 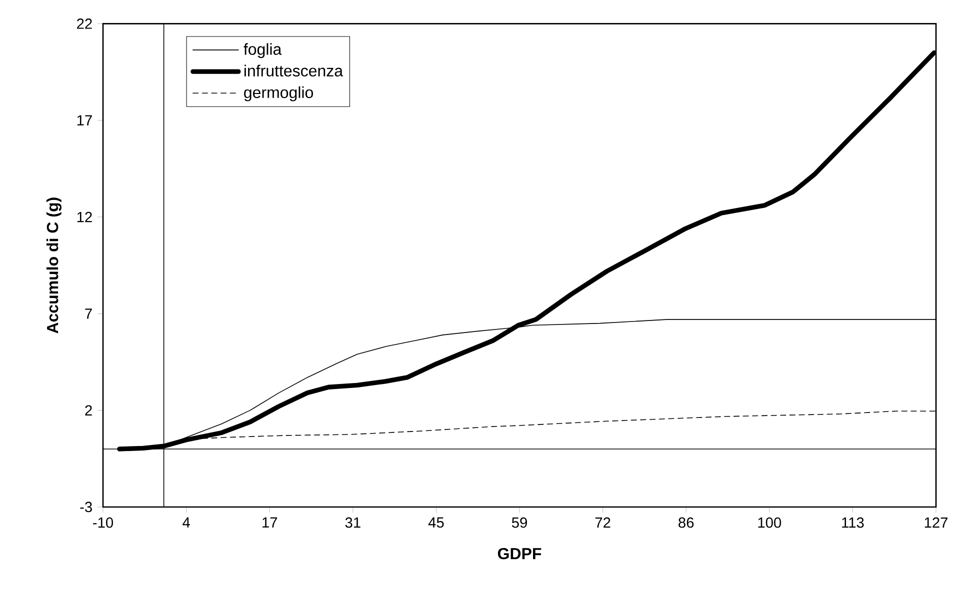 I want to click on y-tick-label: -3, so click(x=86, y=507).